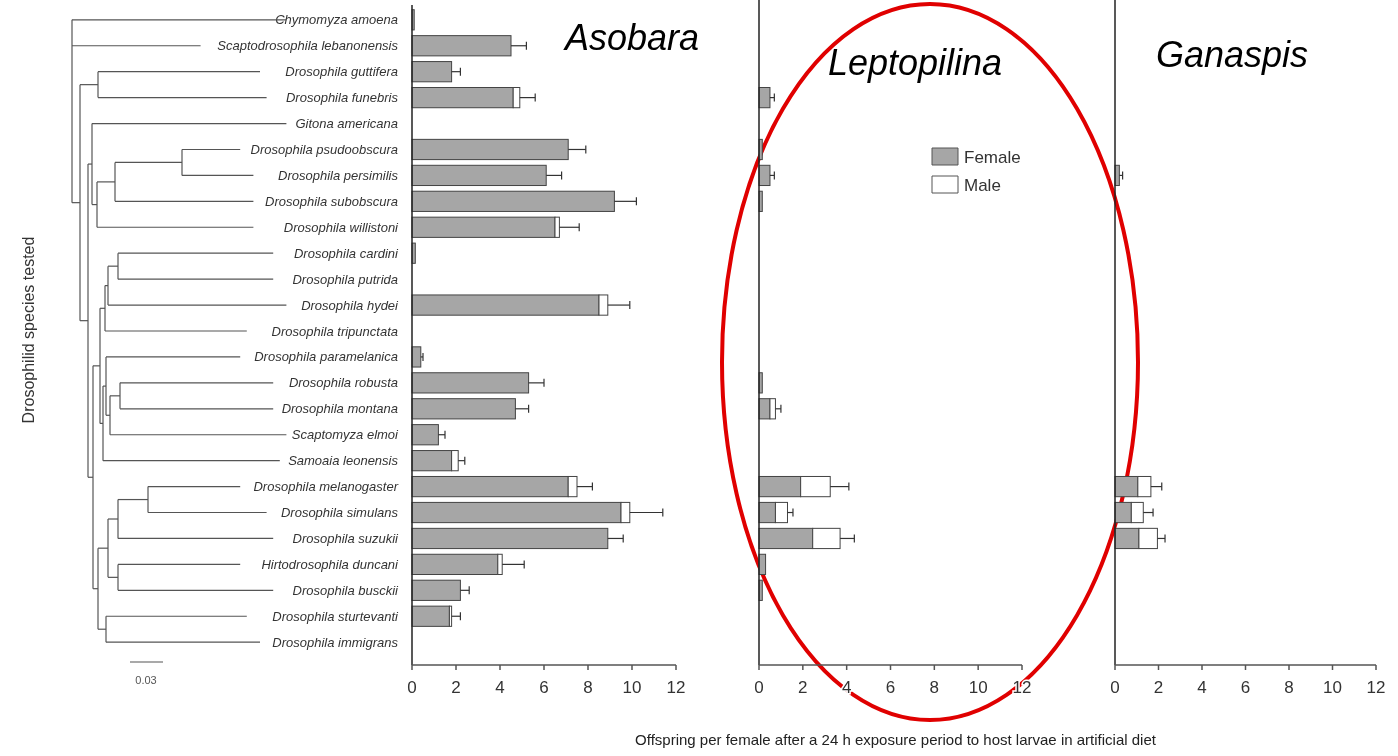 Image resolution: width=1398 pixels, height=756 pixels. I want to click on text: Male, so click(982, 185).